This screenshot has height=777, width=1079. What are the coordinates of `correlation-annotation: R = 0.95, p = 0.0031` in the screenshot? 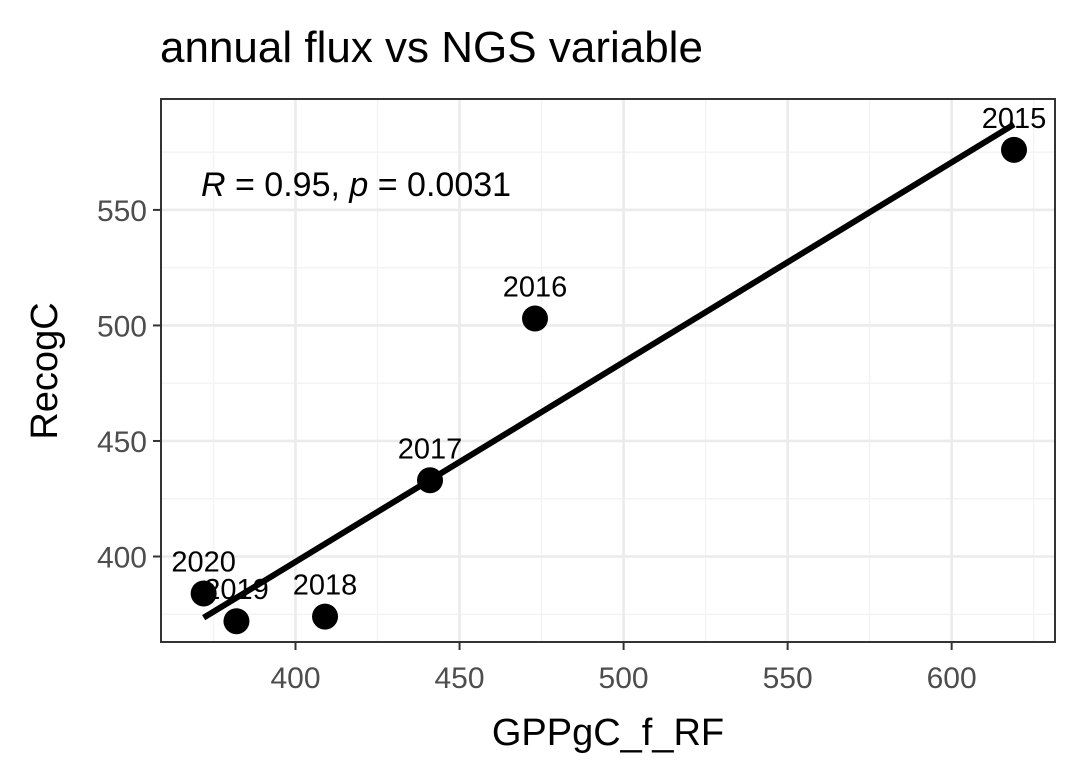 It's located at (356, 185).